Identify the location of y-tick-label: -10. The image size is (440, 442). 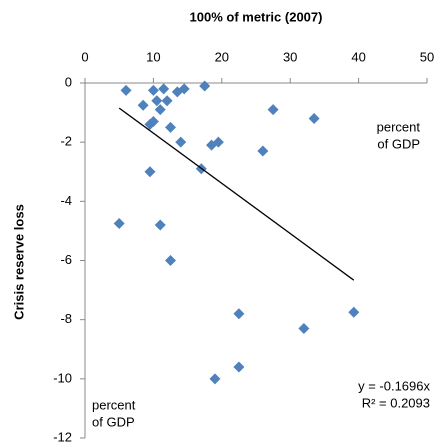
(62, 377).